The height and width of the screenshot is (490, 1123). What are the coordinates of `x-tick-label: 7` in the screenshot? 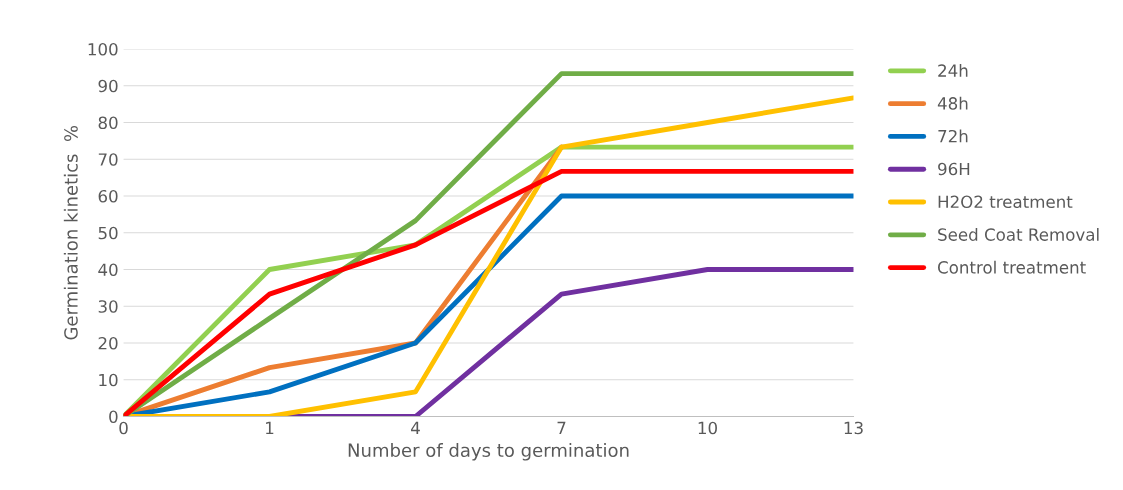 It's located at (561, 428).